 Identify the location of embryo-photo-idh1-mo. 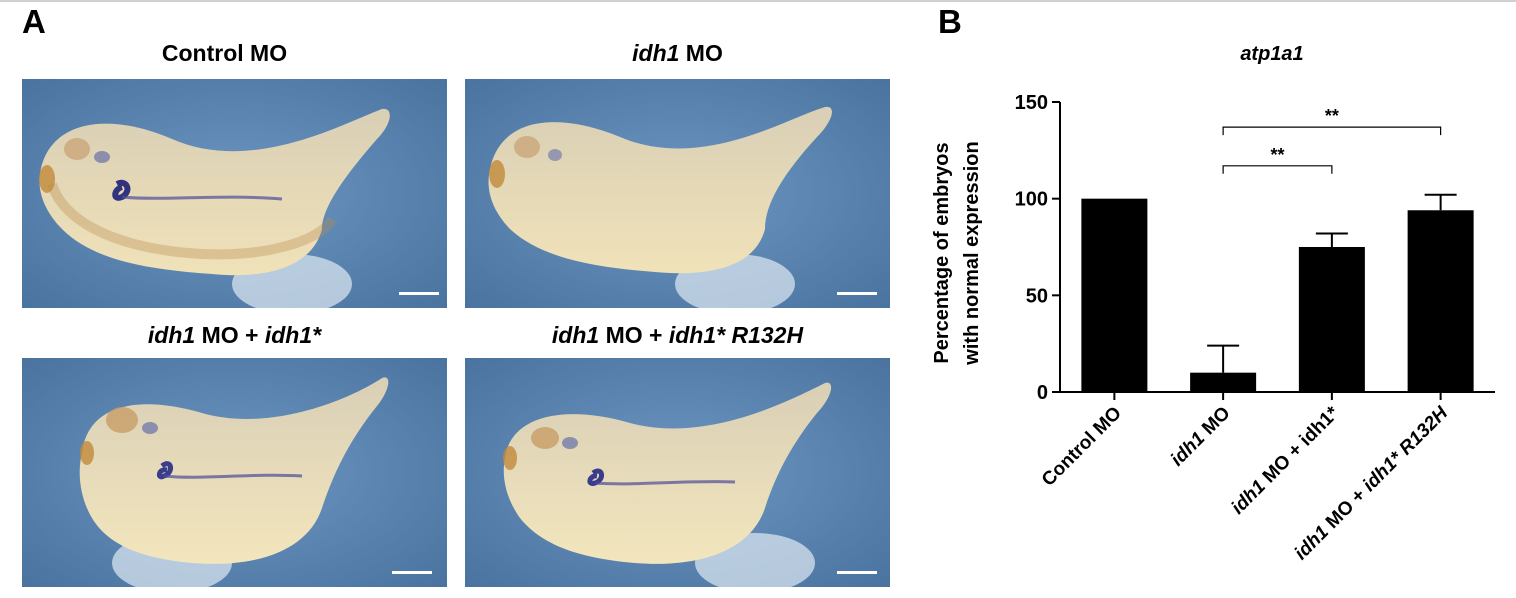
(677, 193).